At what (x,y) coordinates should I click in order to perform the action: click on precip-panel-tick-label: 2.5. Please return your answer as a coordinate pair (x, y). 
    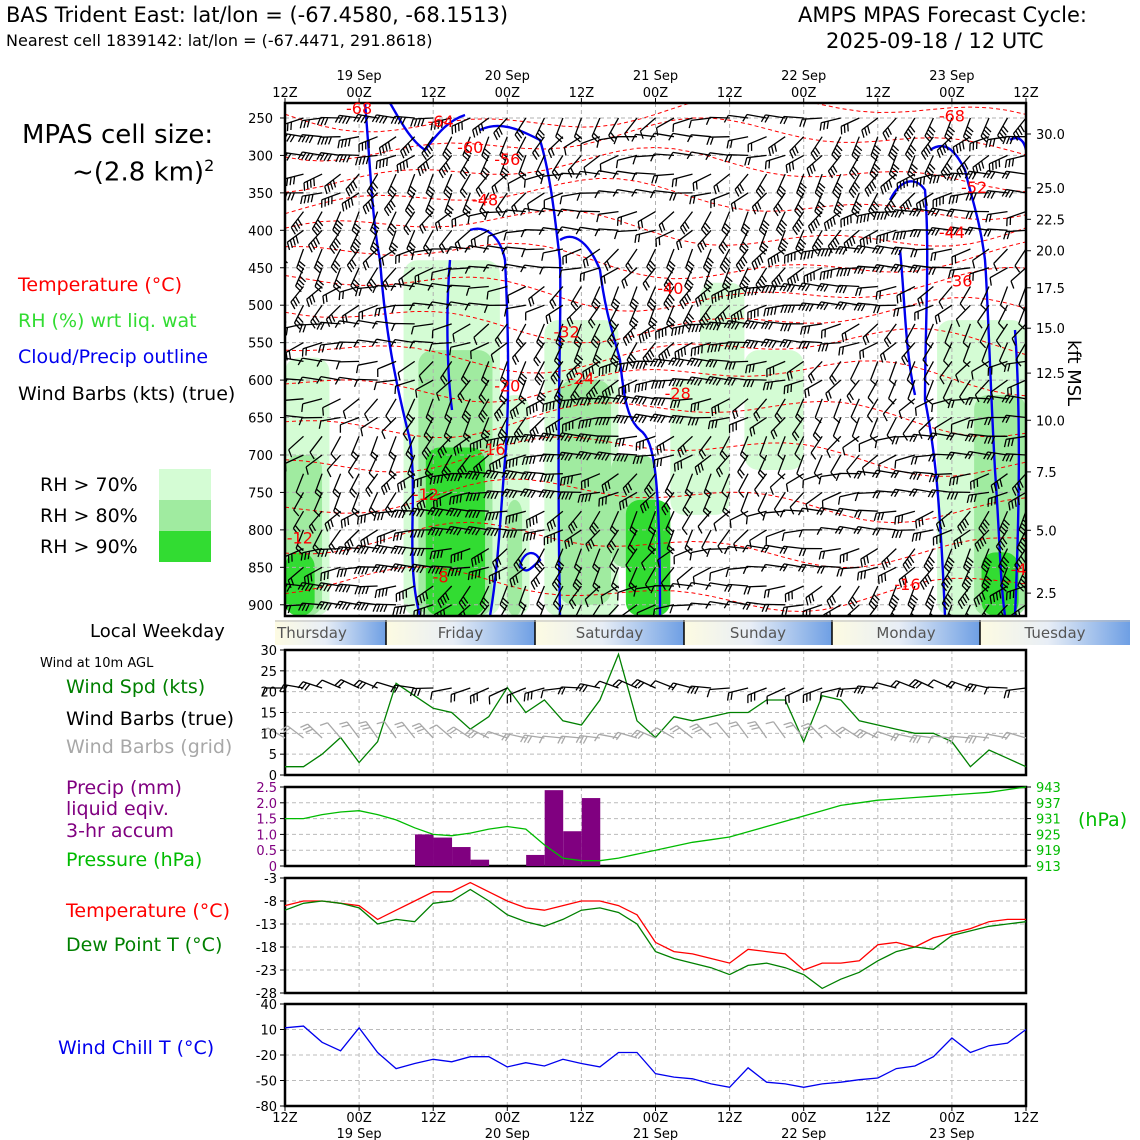
    Looking at the image, I should click on (266, 788).